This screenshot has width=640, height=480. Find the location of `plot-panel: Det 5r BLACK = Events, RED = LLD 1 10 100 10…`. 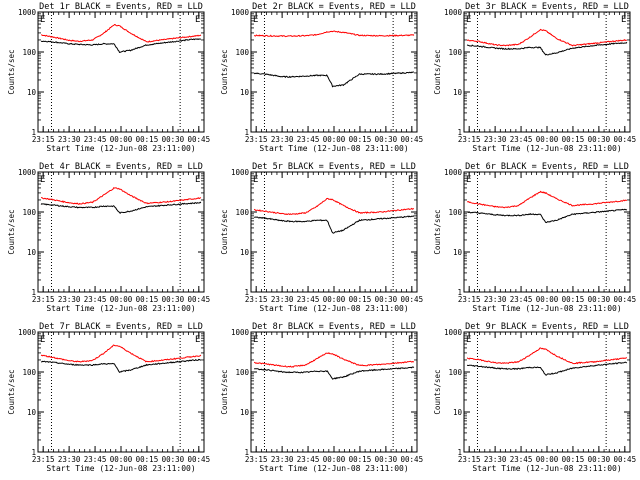

plot-panel: Det 5r BLACK = Events, RED = LLD 1 10 100 10… is located at coordinates (321, 237).